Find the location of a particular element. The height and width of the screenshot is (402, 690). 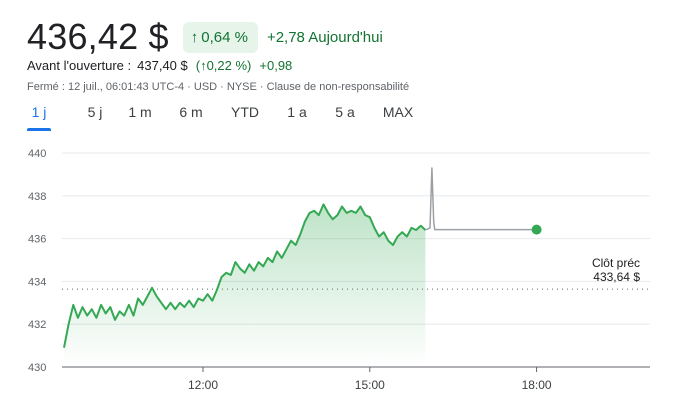

premarket-percent: (↑0,22 %) is located at coordinates (223, 65).